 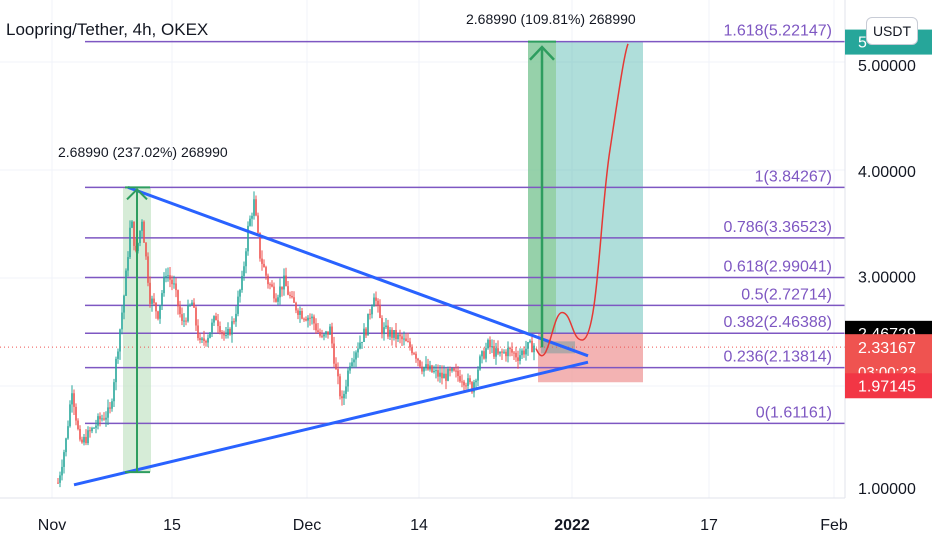 I want to click on currency-button: USDT, so click(x=892, y=31).